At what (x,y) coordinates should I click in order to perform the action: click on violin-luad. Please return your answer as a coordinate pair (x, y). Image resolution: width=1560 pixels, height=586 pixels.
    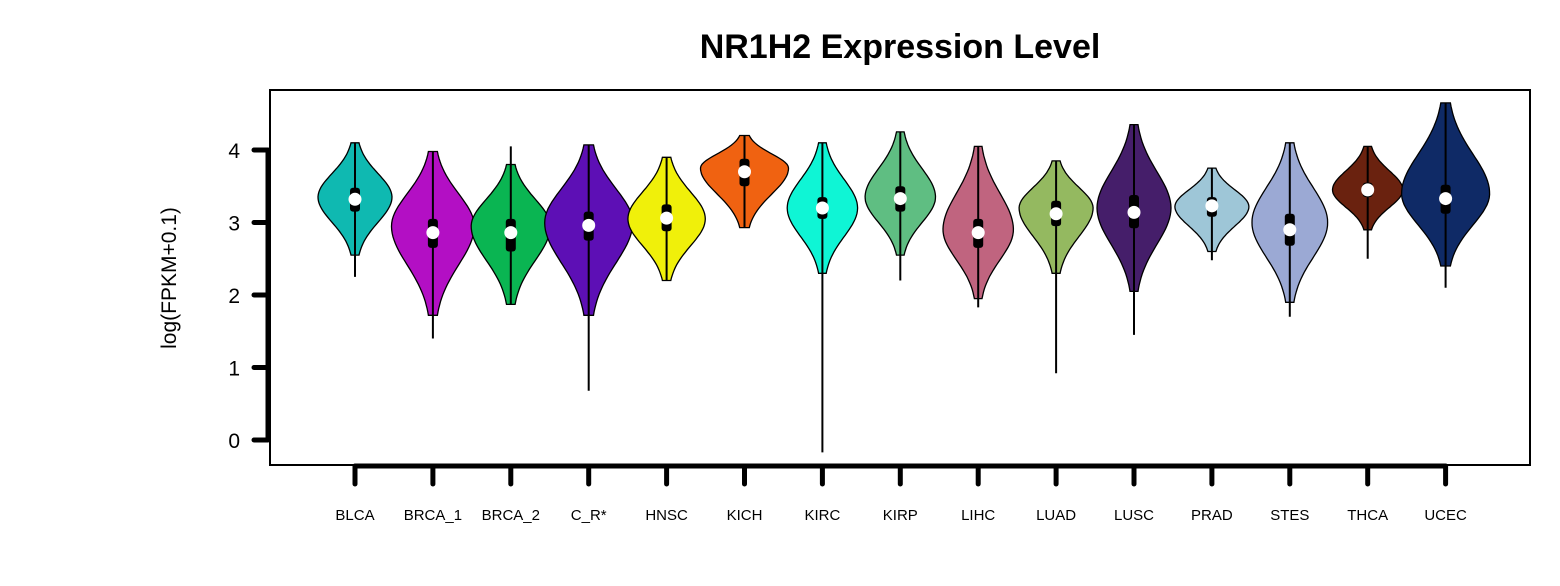
    Looking at the image, I should click on (1056, 267).